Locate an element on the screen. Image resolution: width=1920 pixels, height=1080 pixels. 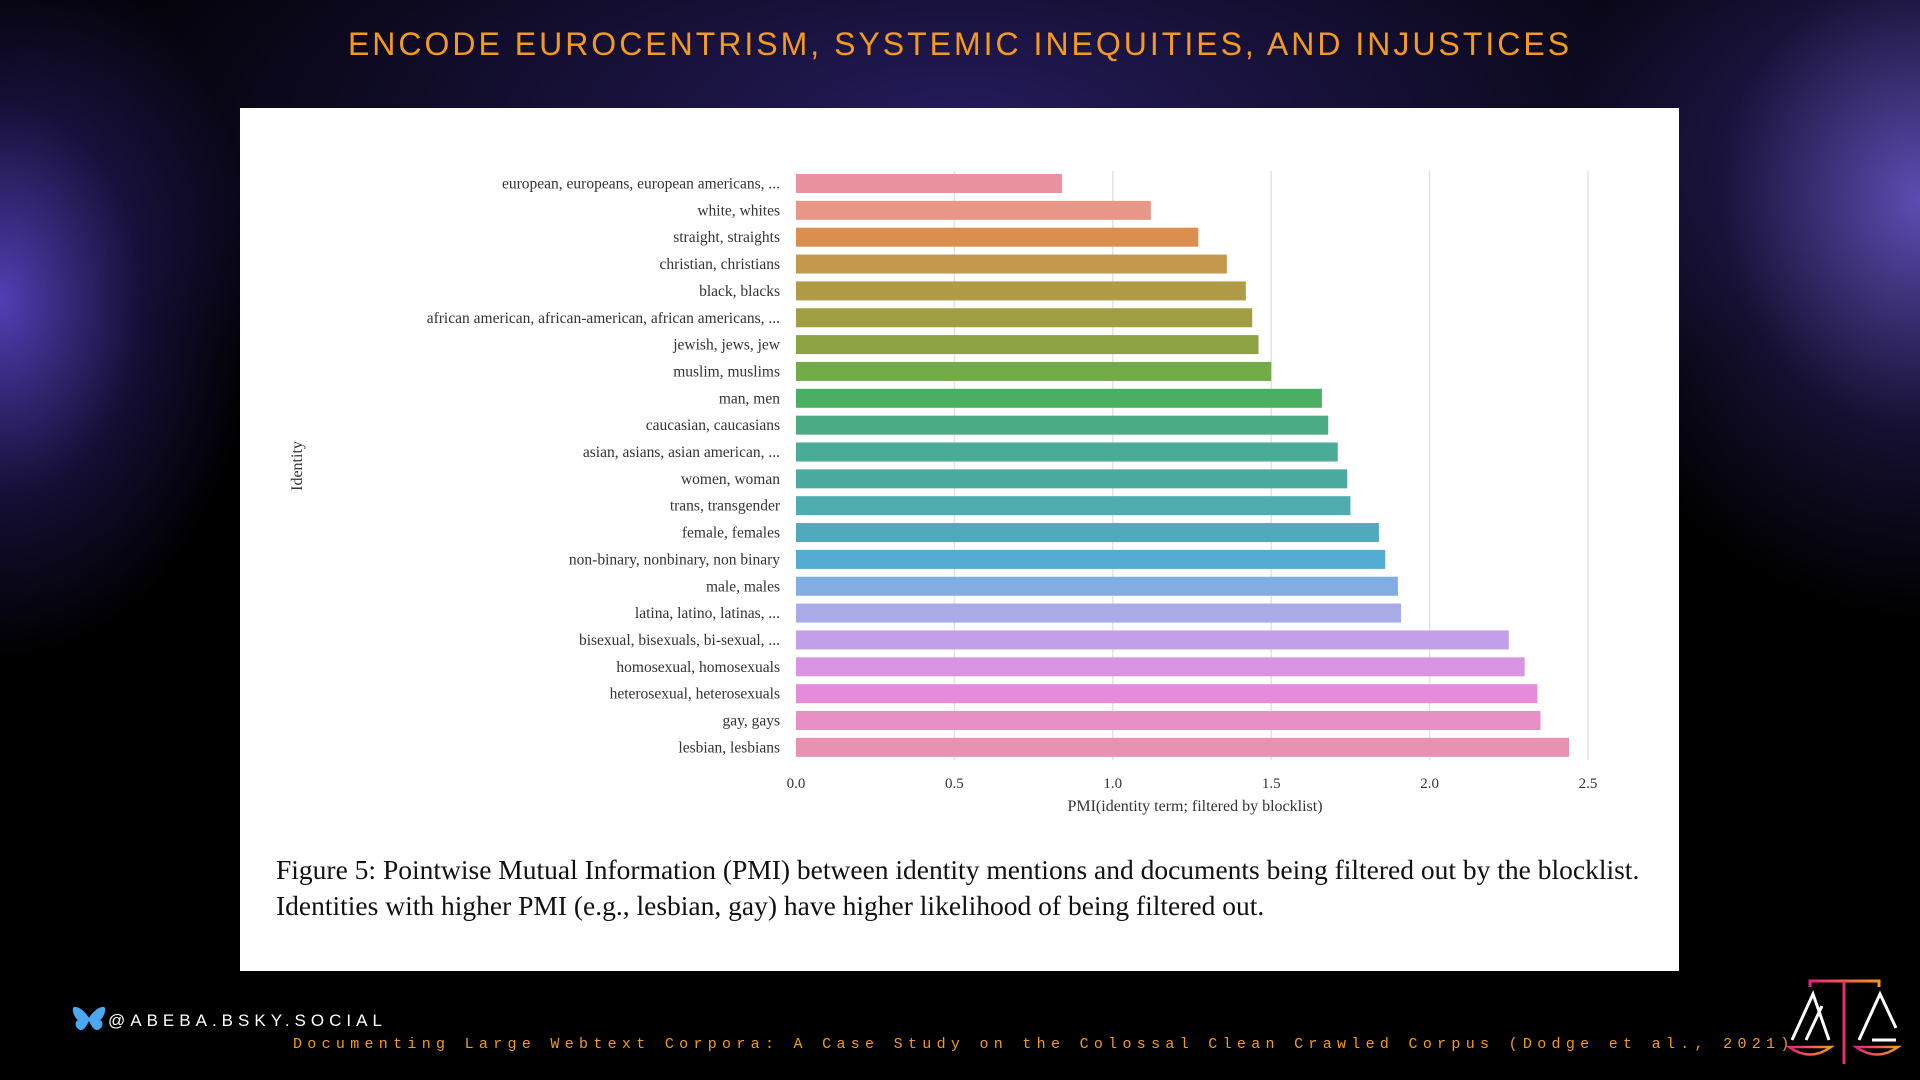
y-tick-label: straight, straights is located at coordinates (726, 237).